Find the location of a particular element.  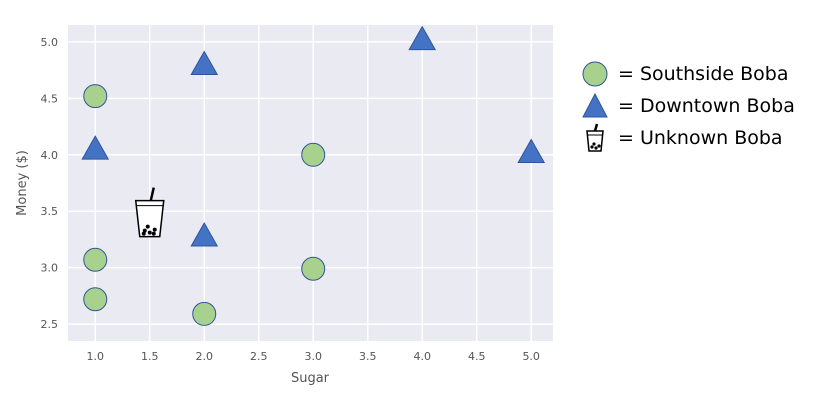

legend-item-unknown: = Unknown Boba is located at coordinates (687, 138).